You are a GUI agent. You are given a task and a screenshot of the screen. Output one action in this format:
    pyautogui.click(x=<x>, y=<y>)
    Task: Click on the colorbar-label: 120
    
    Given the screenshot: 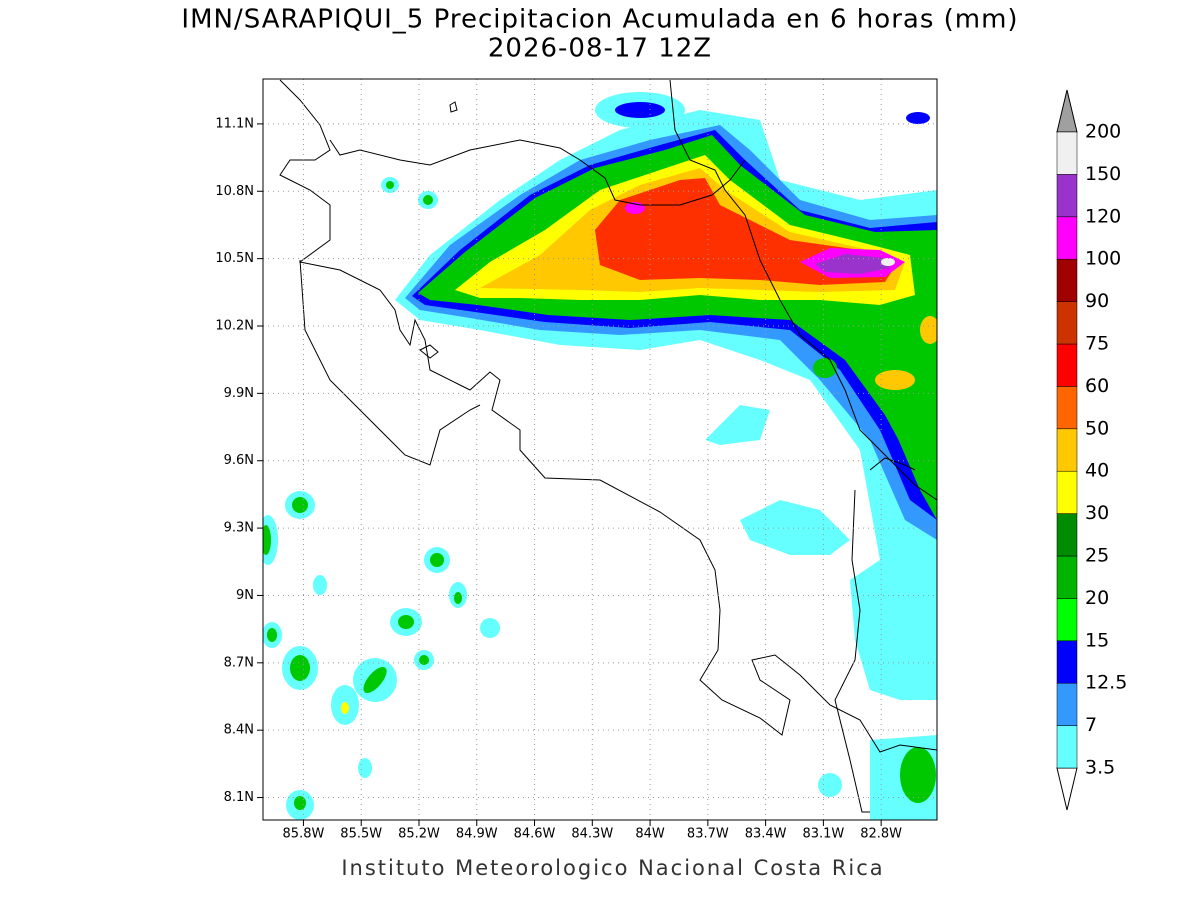 What is the action you would take?
    pyautogui.click(x=1103, y=216)
    